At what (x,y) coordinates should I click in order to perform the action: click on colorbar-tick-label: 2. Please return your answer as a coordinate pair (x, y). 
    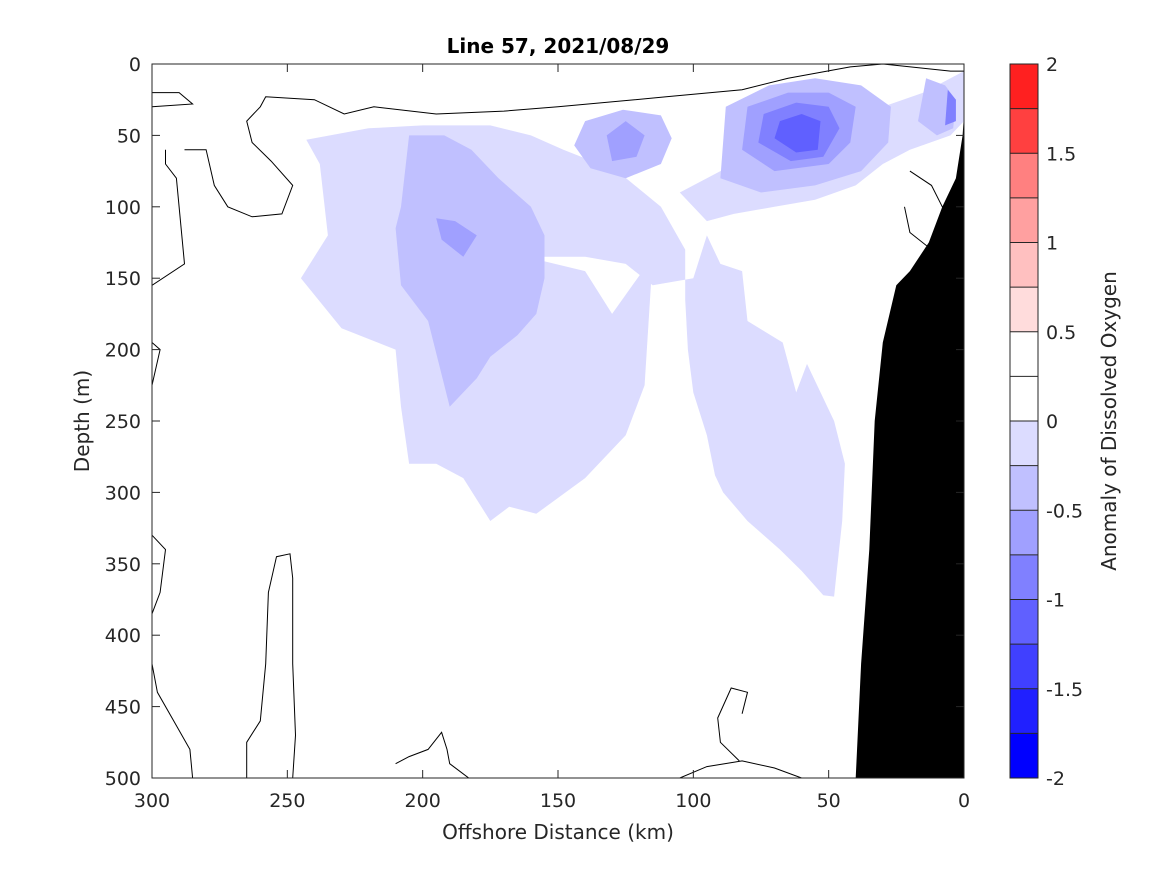
    Looking at the image, I should click on (1052, 65).